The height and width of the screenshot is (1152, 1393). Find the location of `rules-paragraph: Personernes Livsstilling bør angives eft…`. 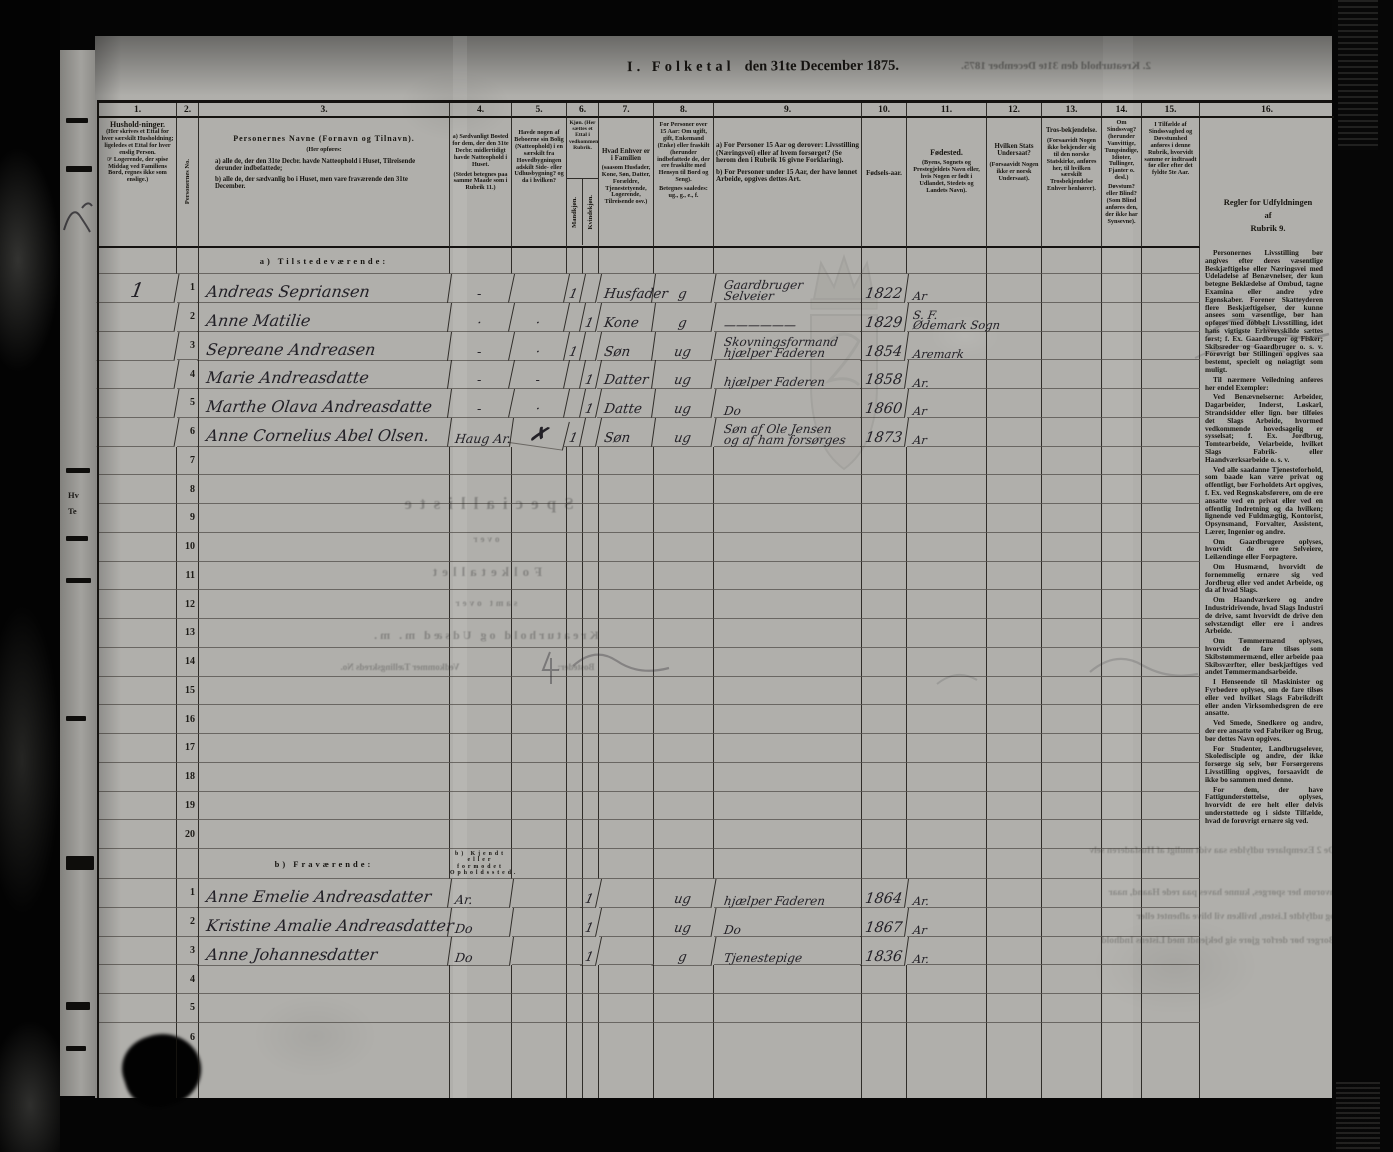

rules-paragraph: Personernes Livsstilling bør angives eft… is located at coordinates (1264, 311).